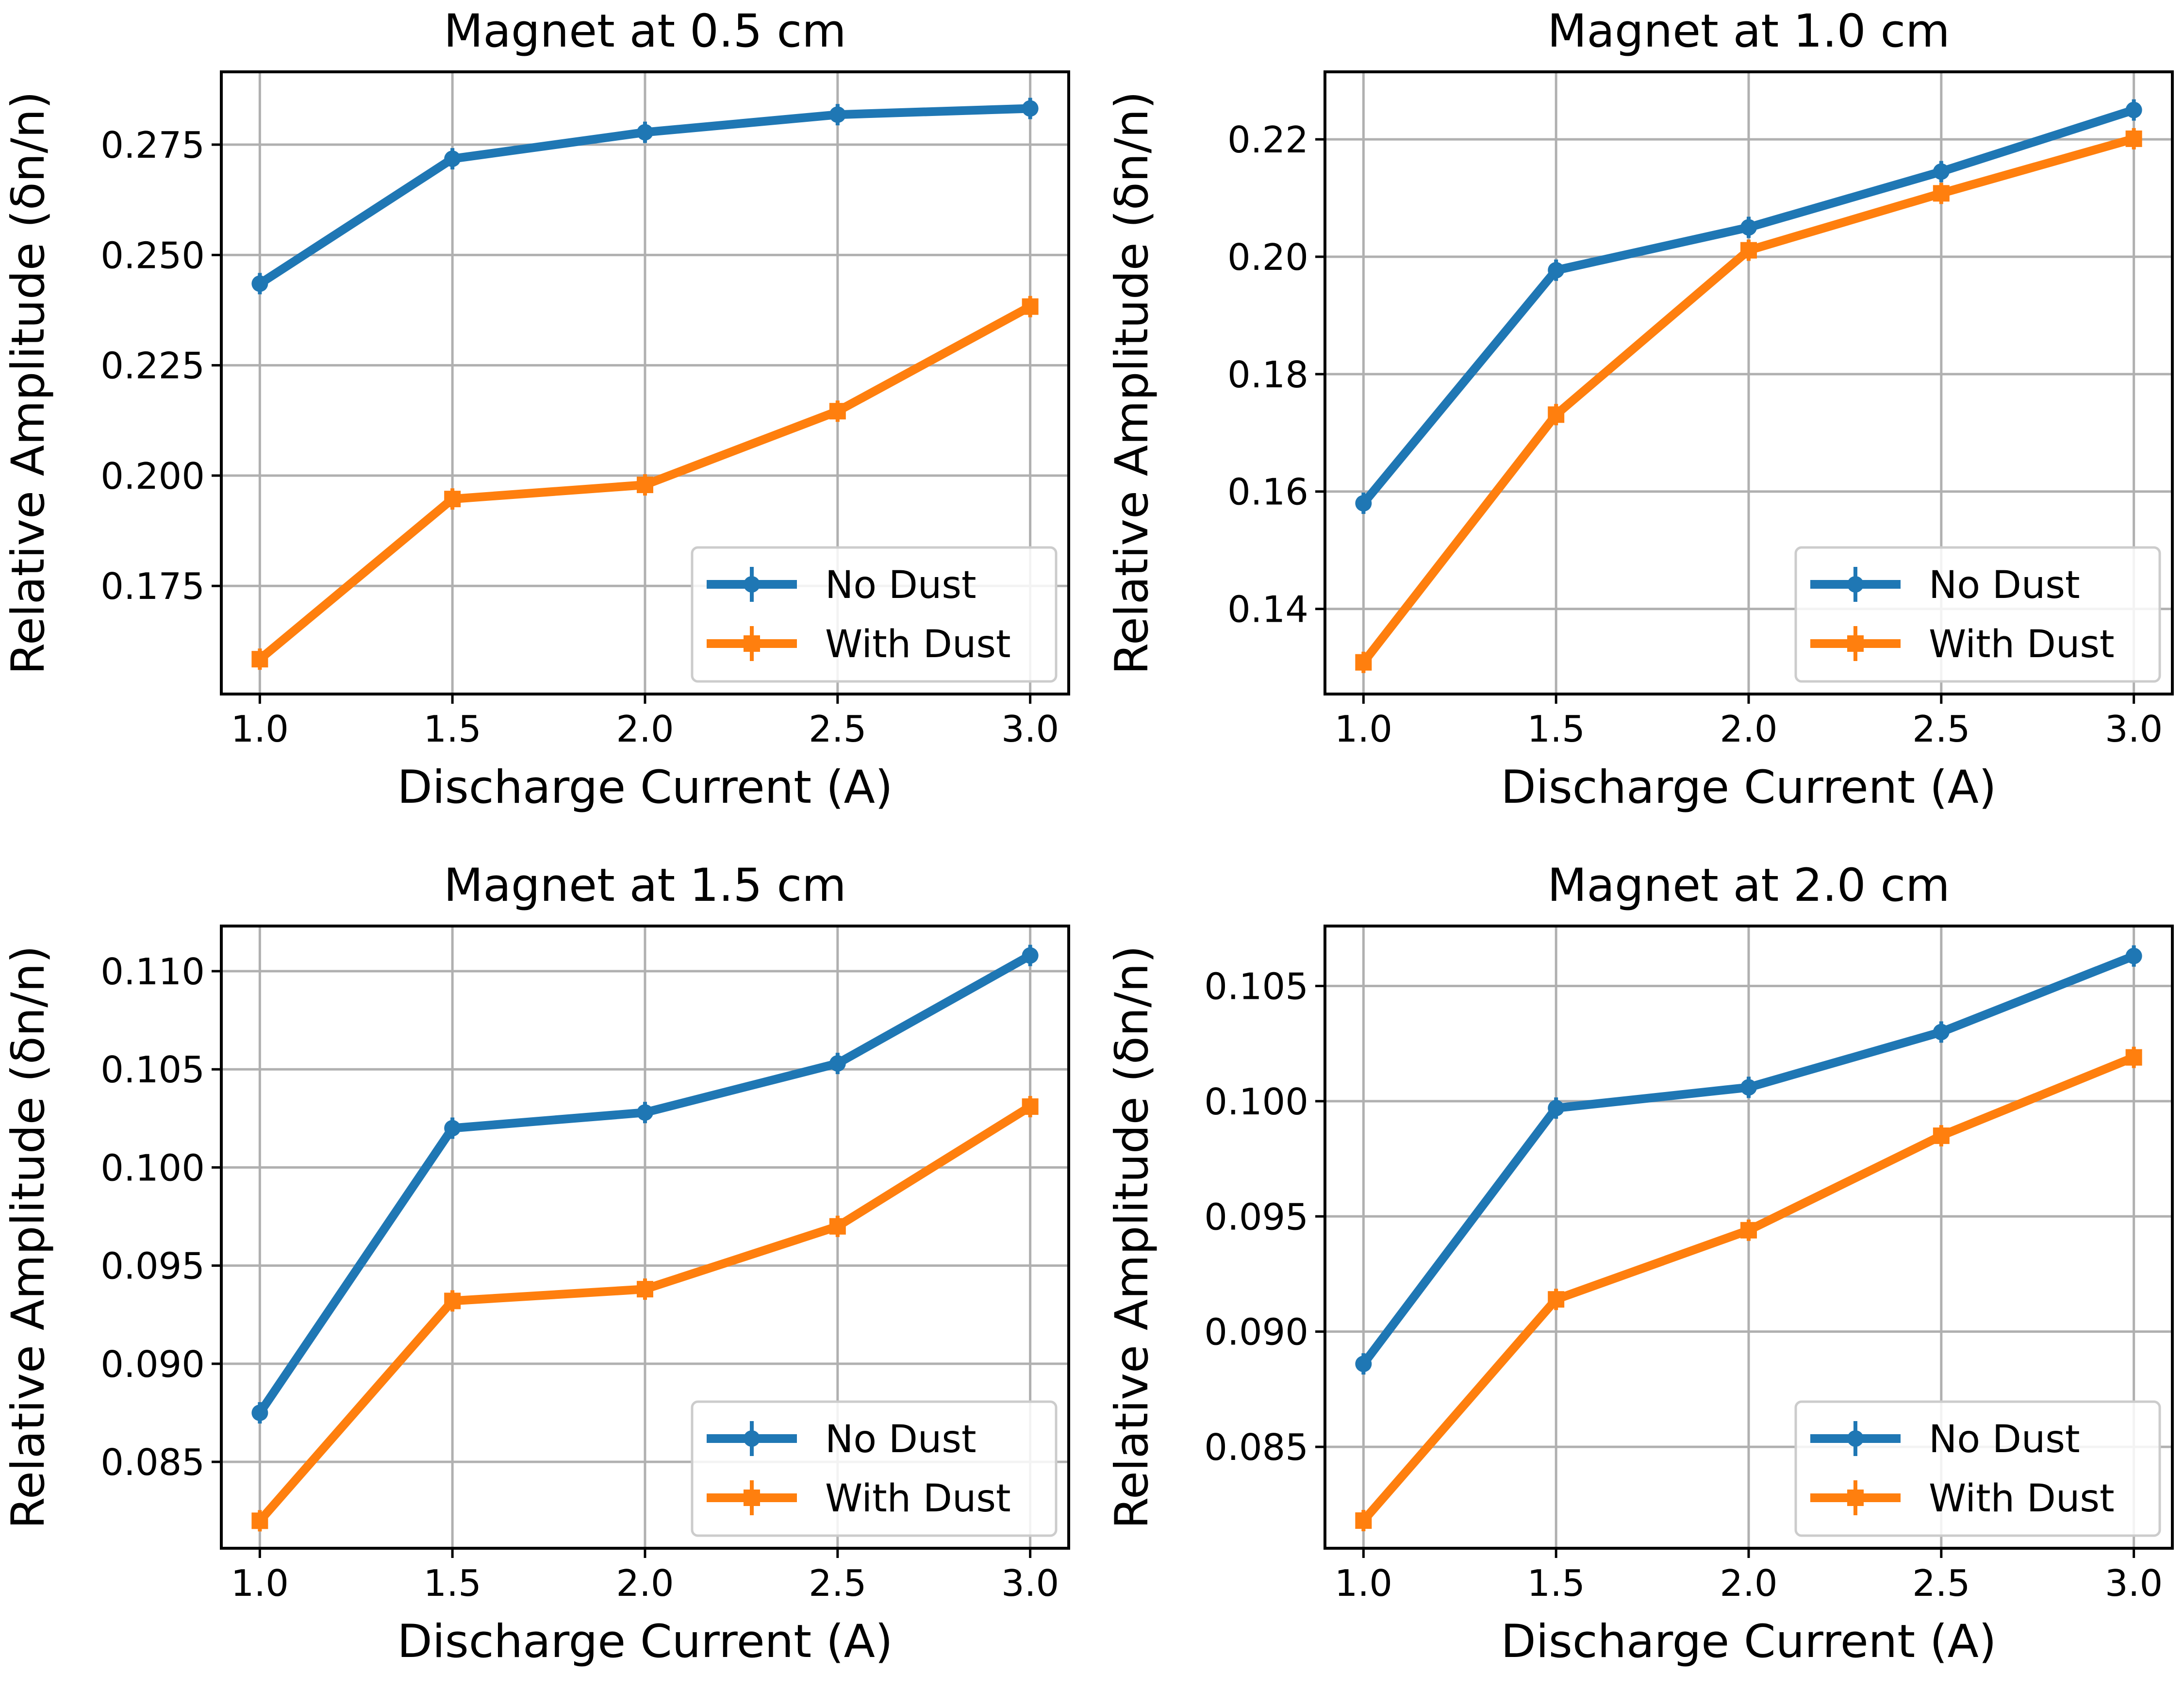 Image resolution: width=2184 pixels, height=1689 pixels. What do you see at coordinates (152, 366) in the screenshot?
I see `y-tick-label: 0.225` at bounding box center [152, 366].